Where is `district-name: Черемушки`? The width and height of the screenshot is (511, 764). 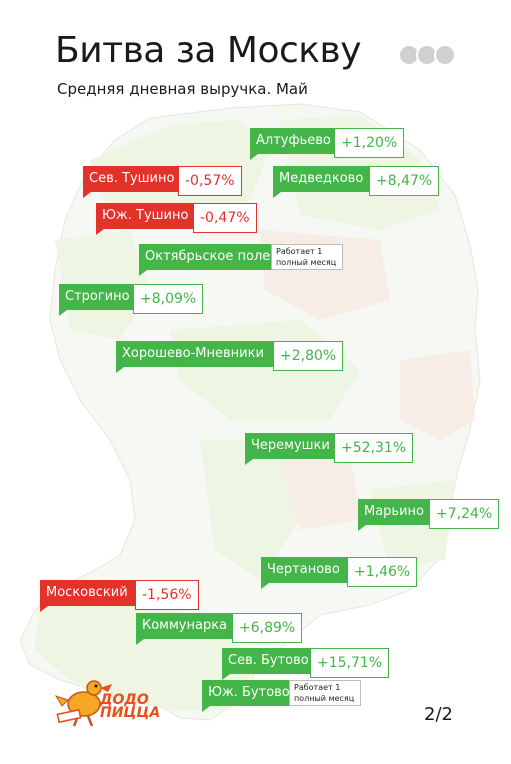 district-name: Черемушки is located at coordinates (289, 449).